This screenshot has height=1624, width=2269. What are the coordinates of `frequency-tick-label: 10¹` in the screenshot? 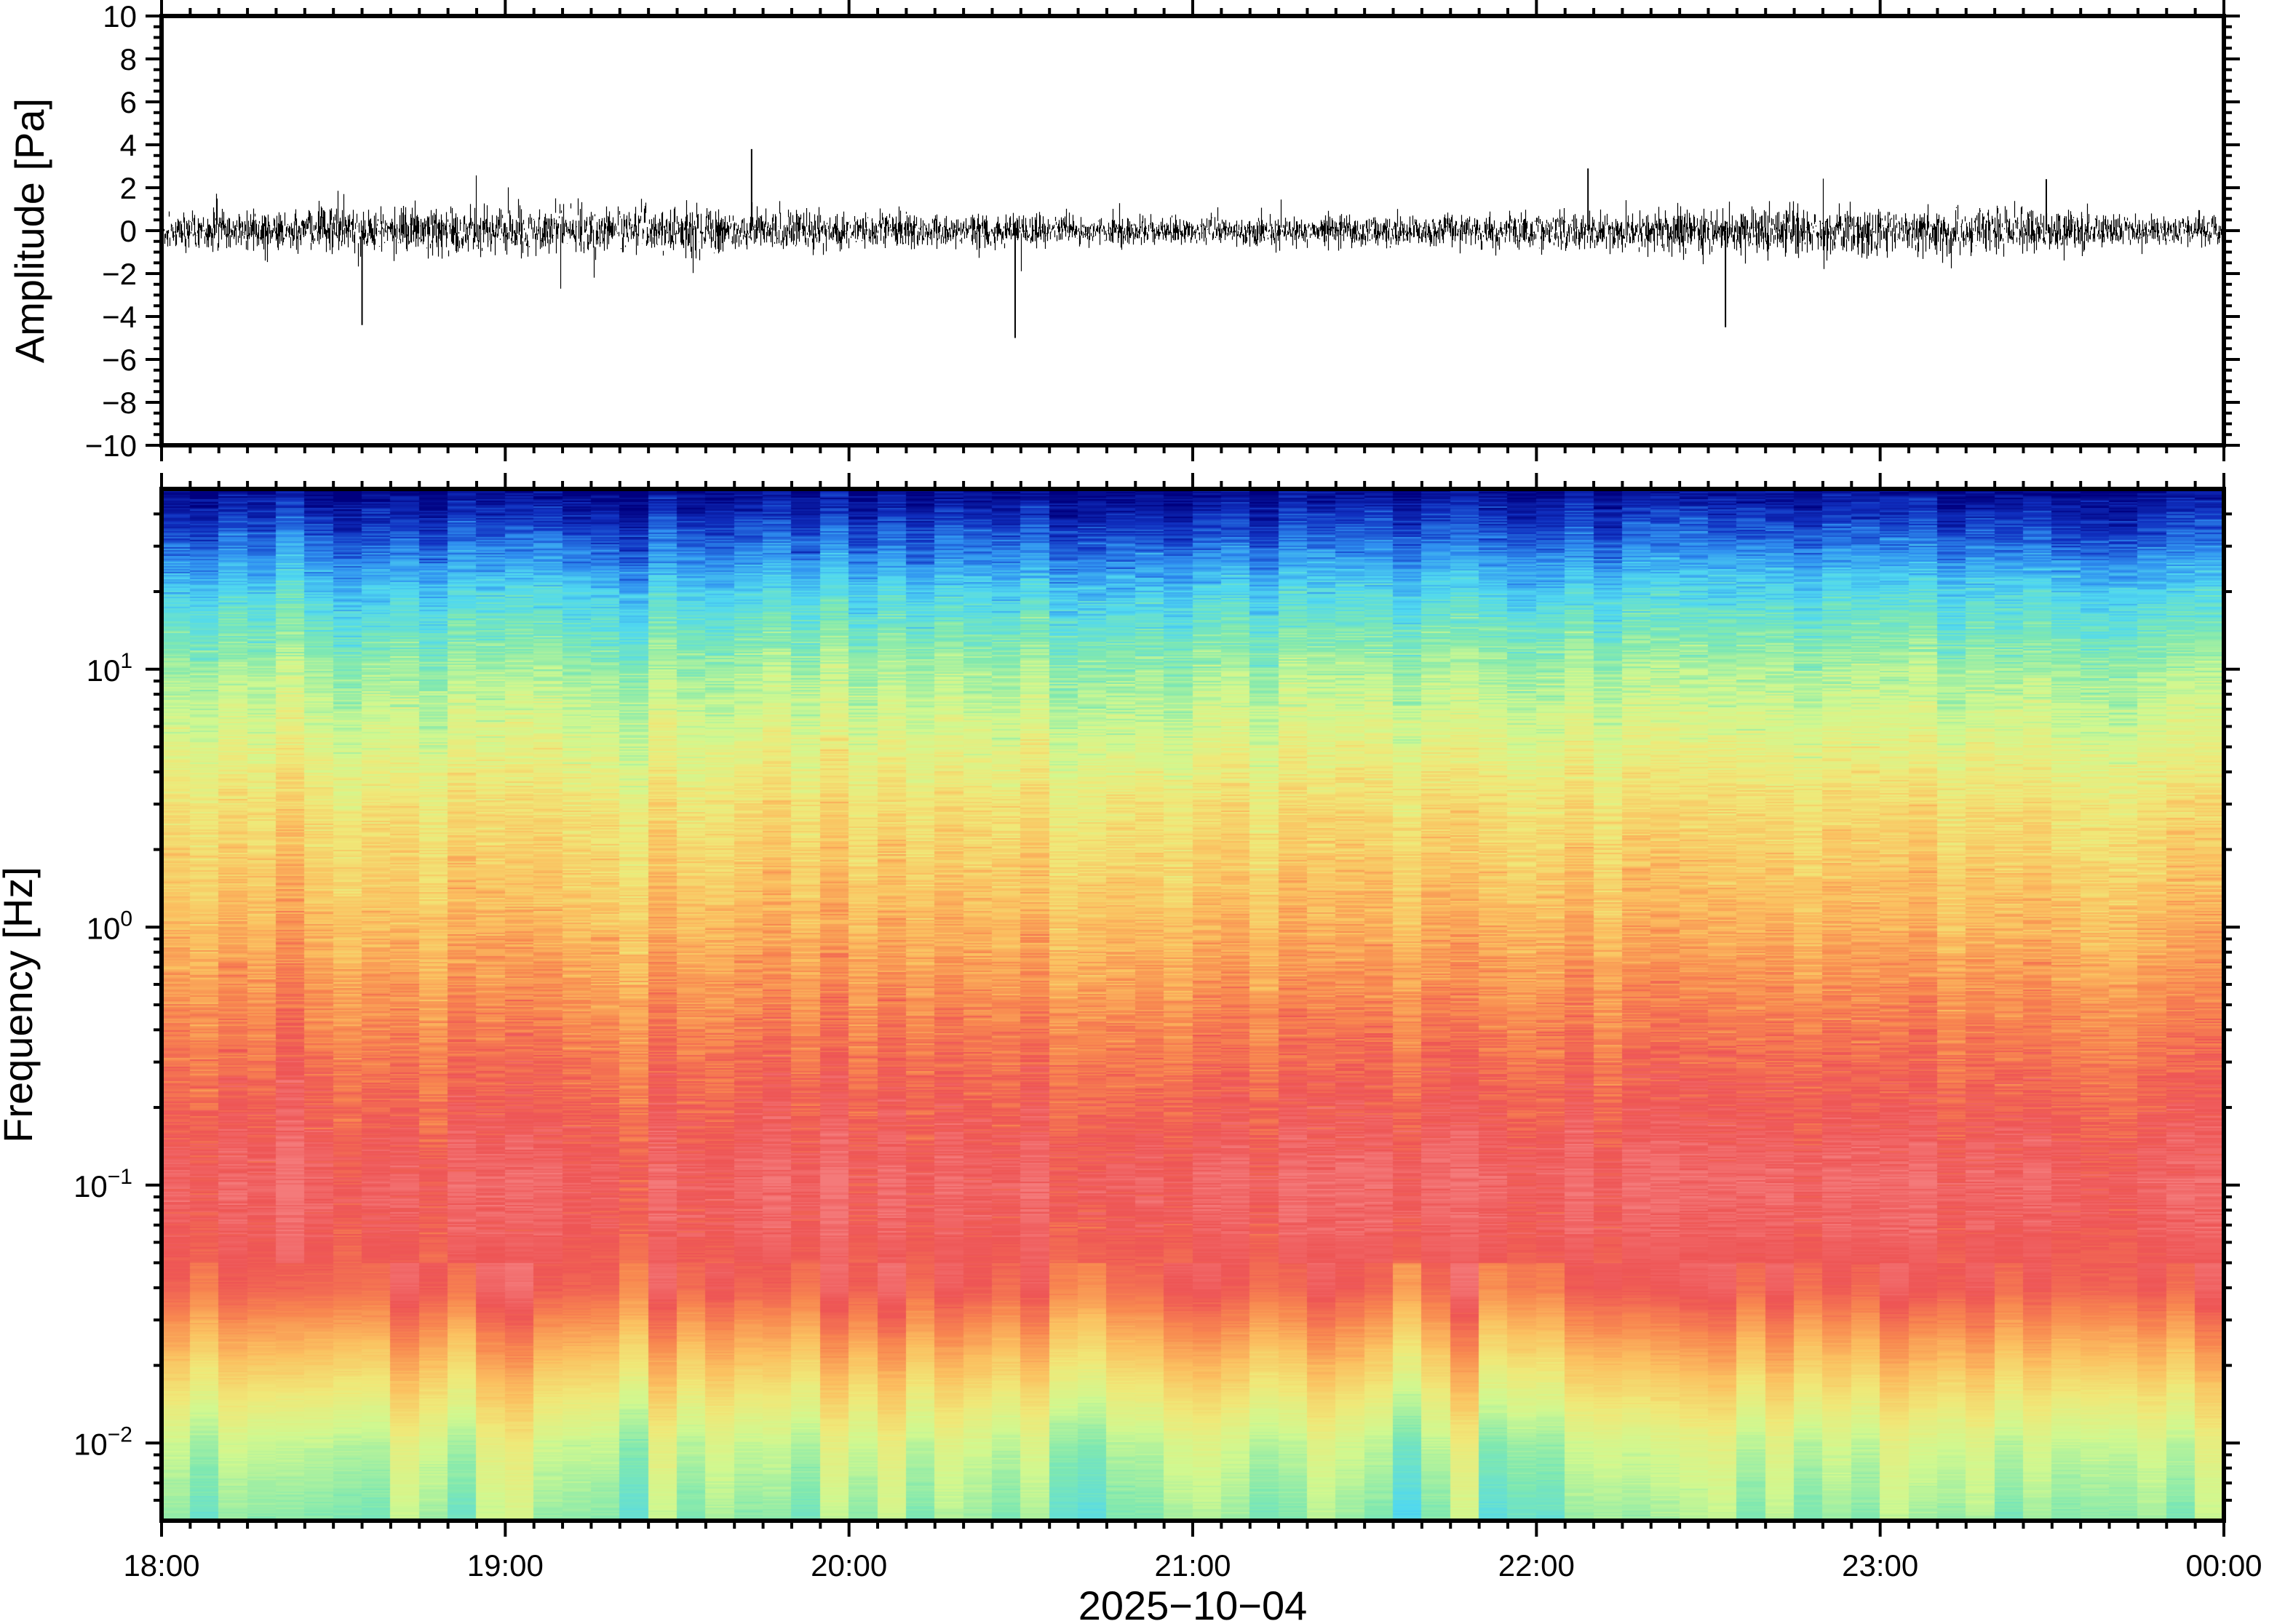 It's located at (110, 668).